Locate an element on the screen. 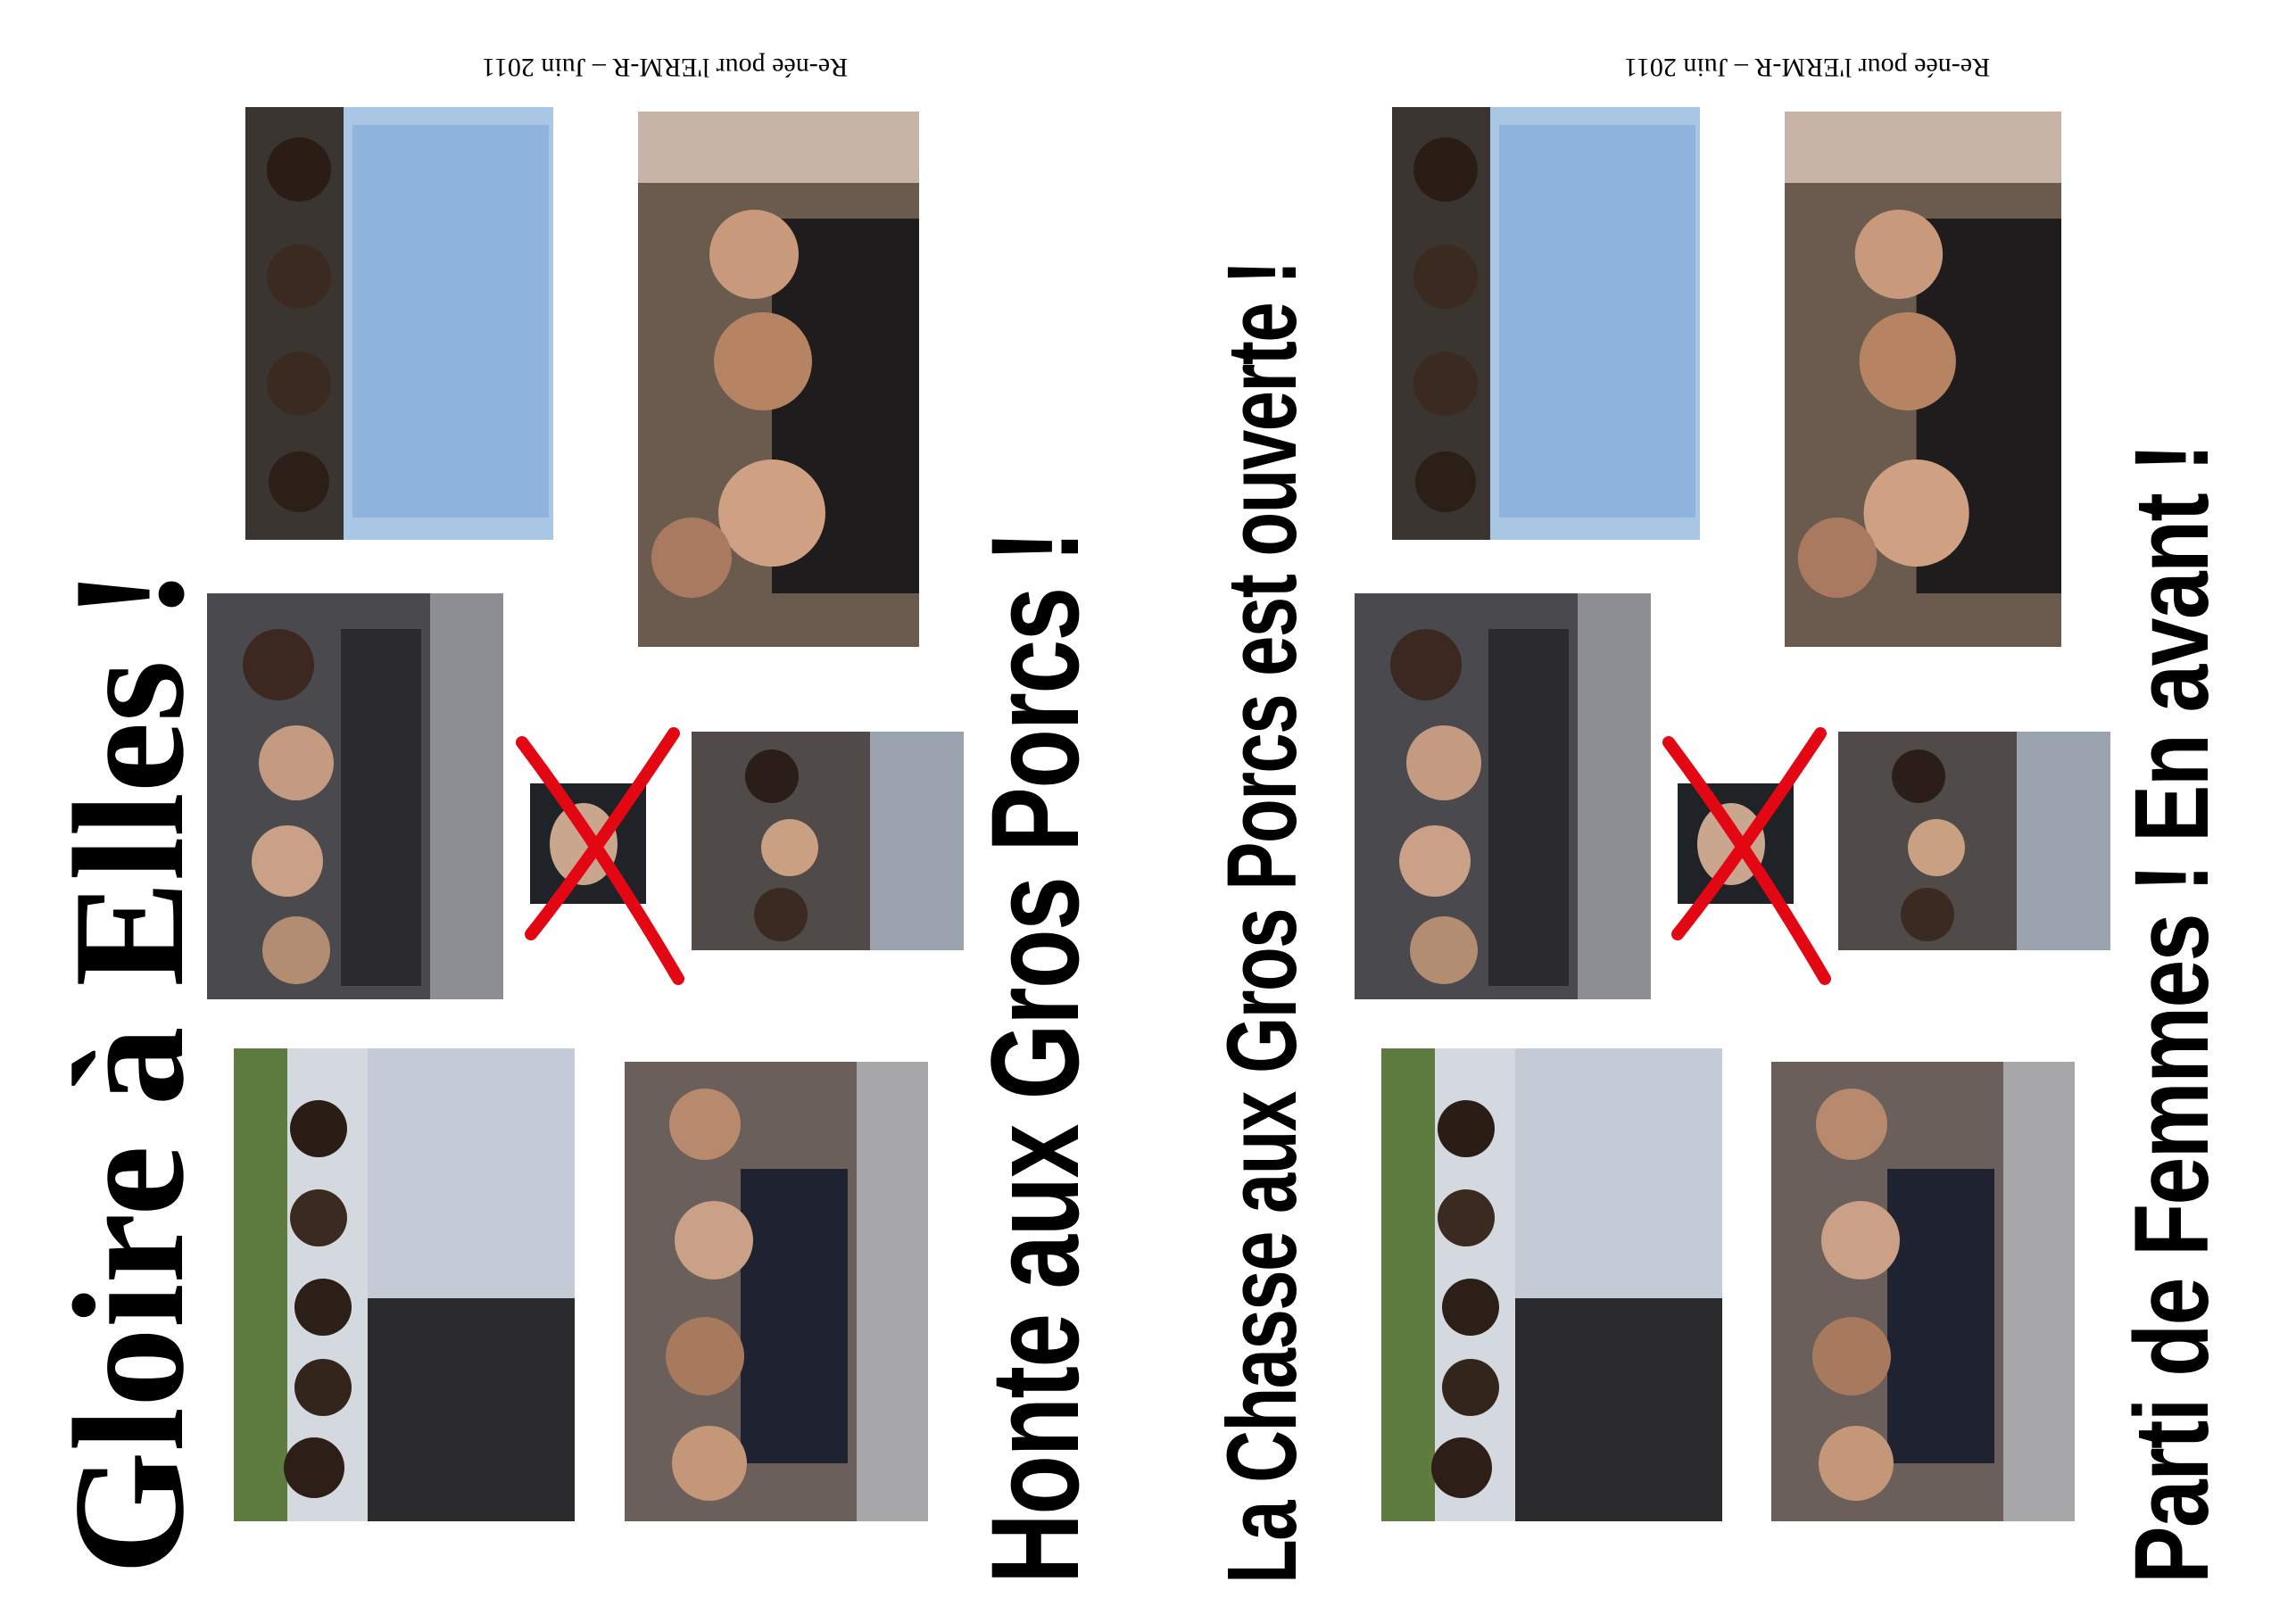 Image resolution: width=2296 pixels, height=1623 pixels. photo-housekeepers-group is located at coordinates (404, 1284).